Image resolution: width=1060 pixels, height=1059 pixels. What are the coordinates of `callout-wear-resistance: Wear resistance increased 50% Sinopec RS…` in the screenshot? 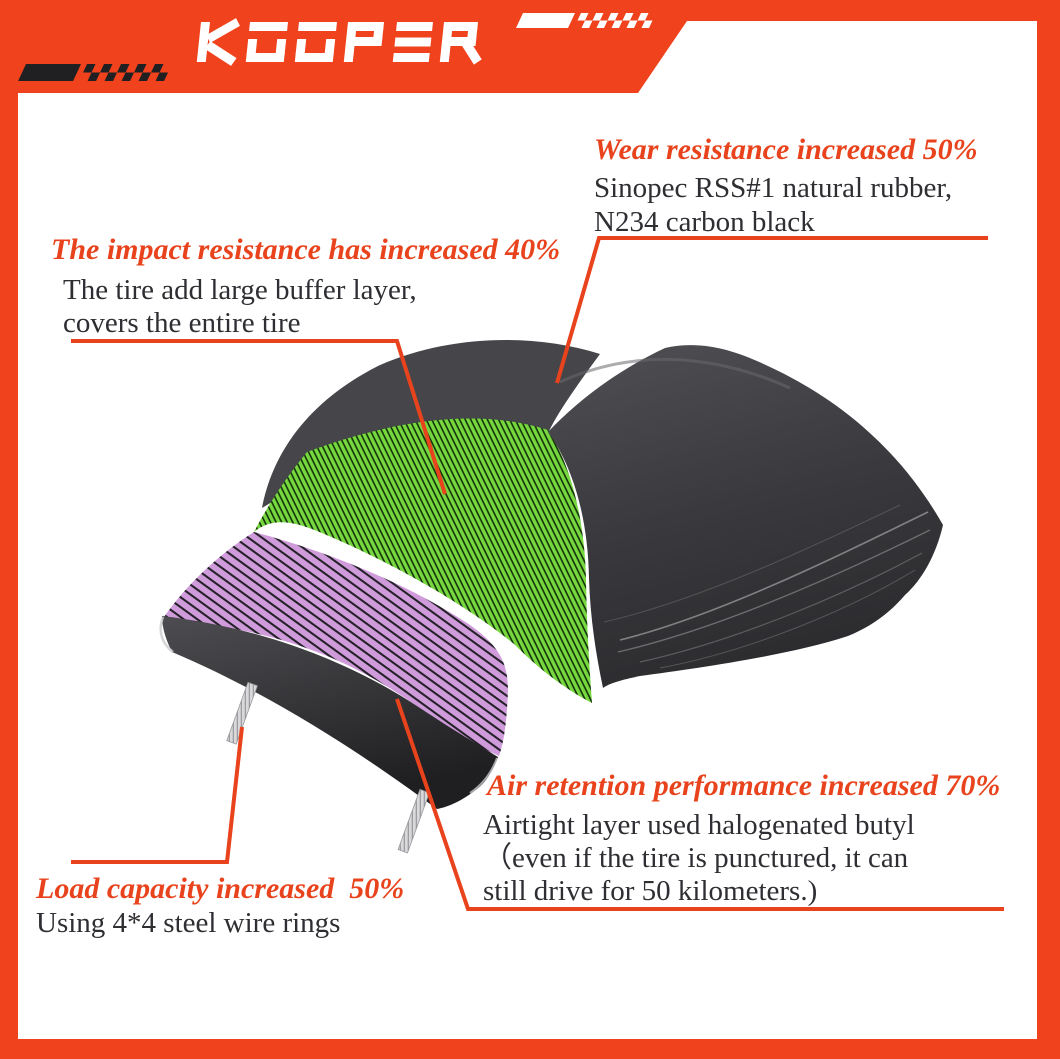 It's located at (809, 186).